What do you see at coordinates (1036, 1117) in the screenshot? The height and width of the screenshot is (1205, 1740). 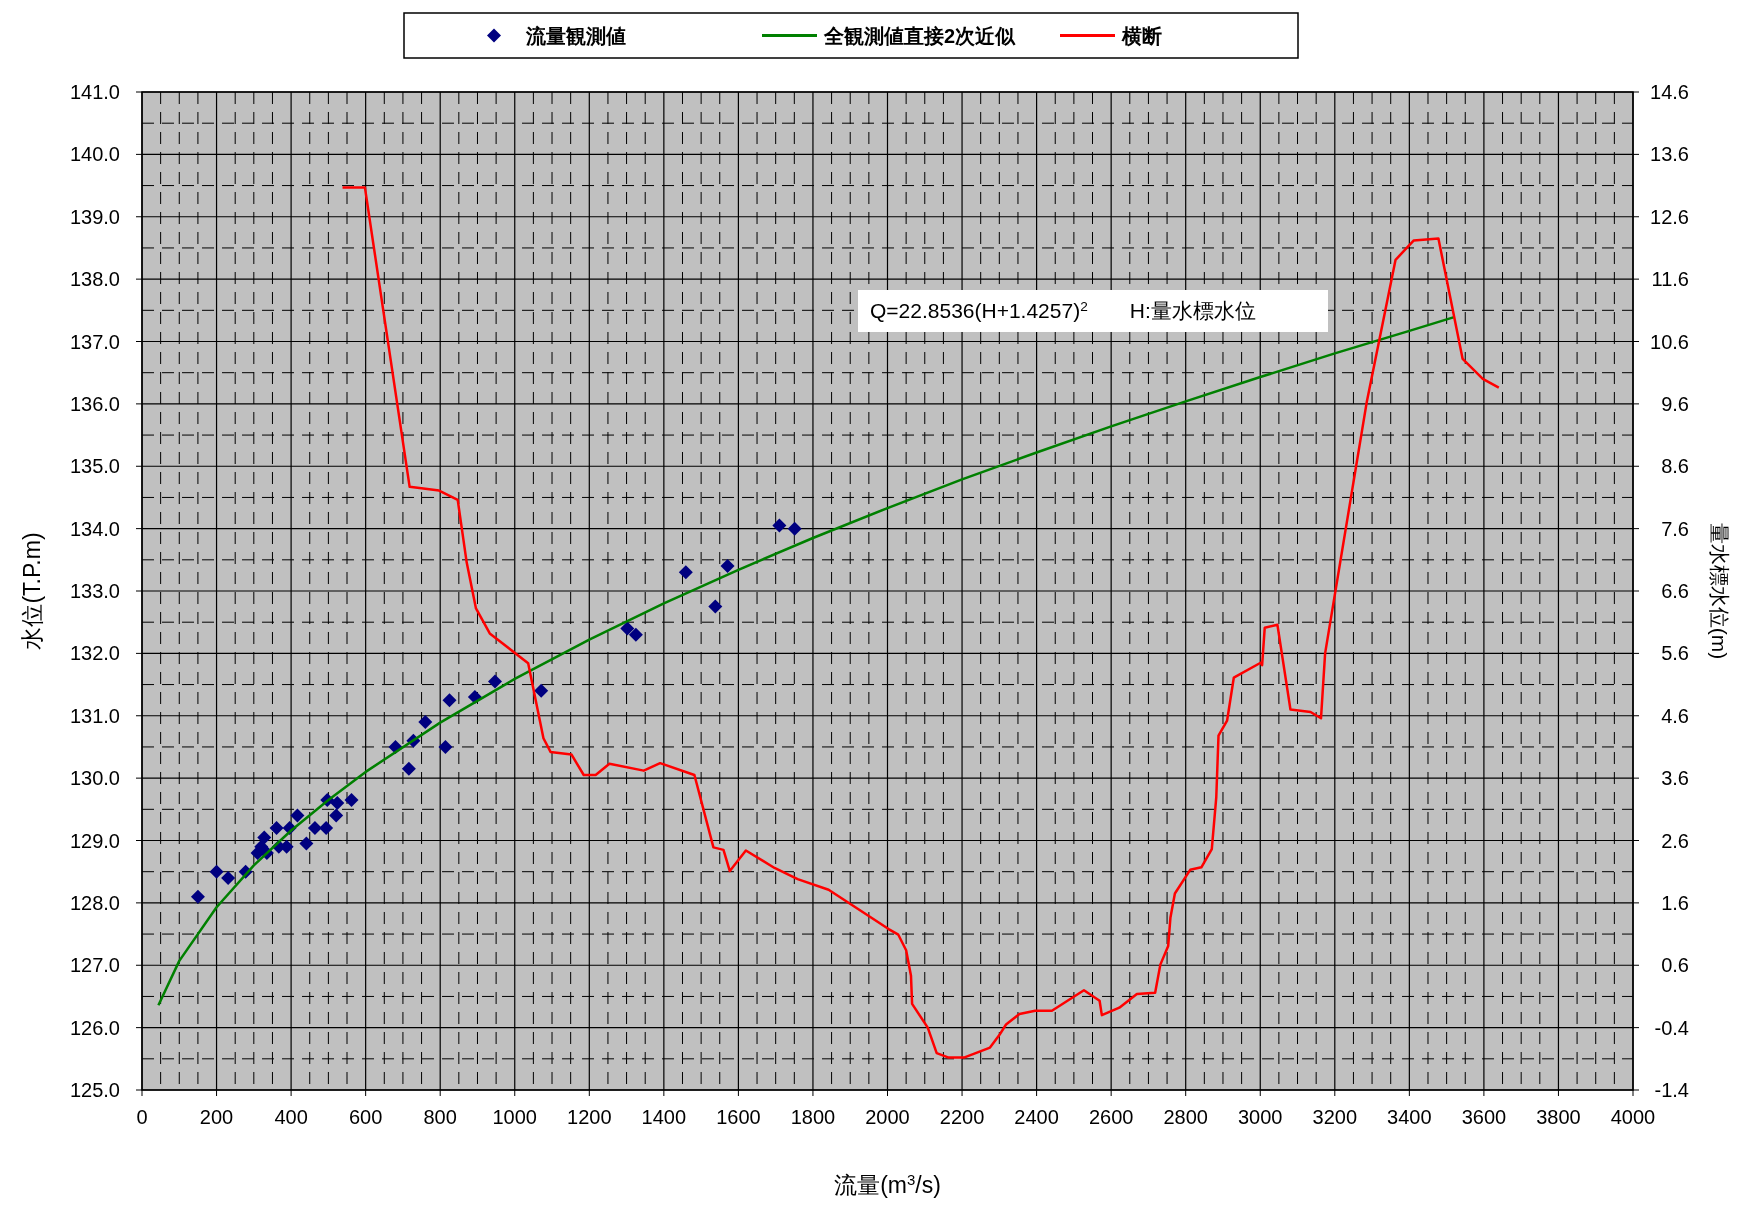 I see `x-tick-label: 2400` at bounding box center [1036, 1117].